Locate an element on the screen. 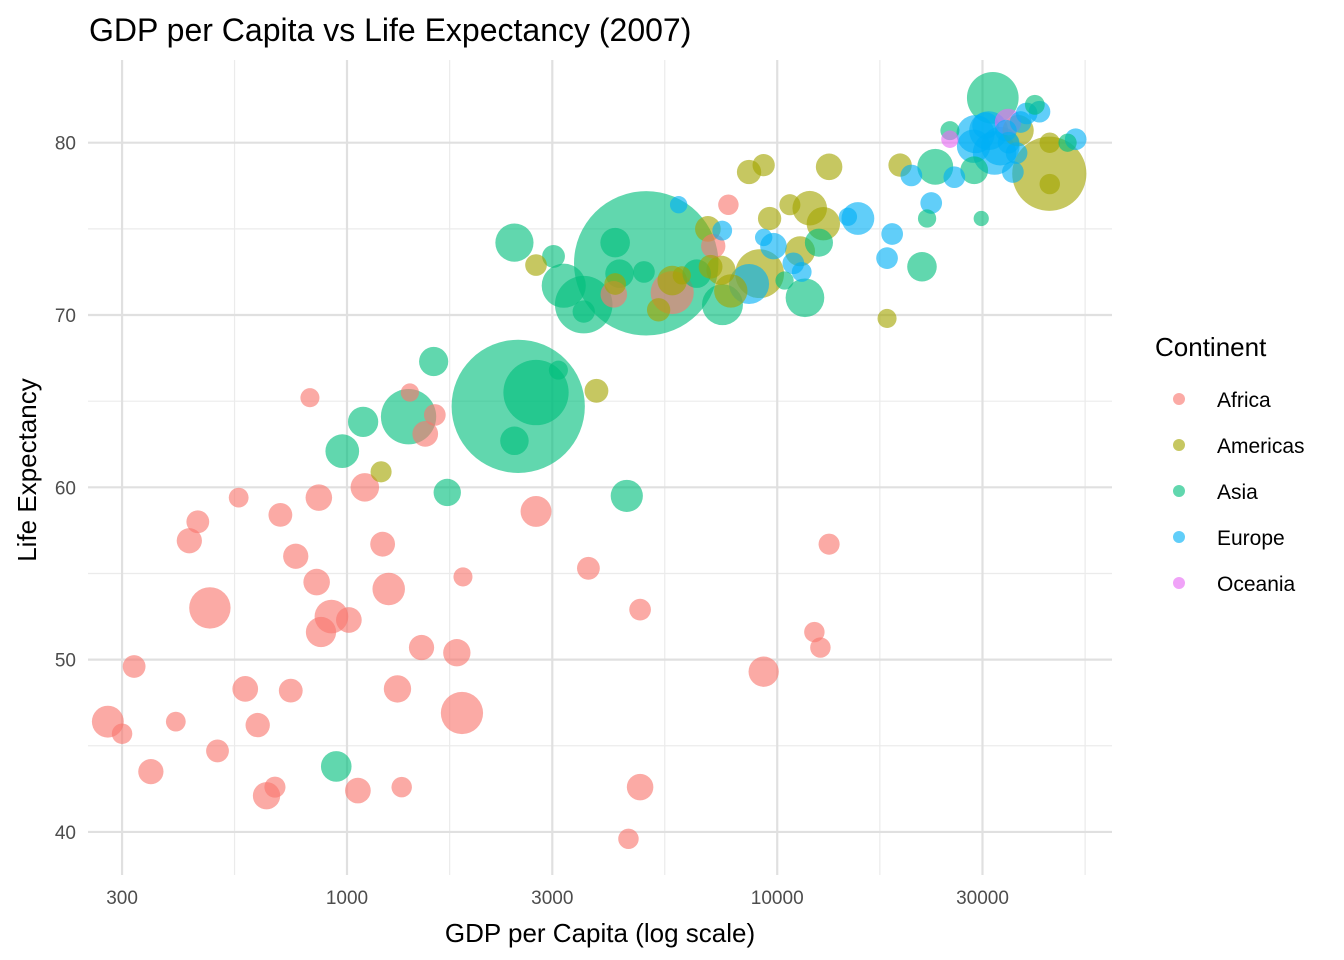 This screenshot has height=960, width=1344. legend-label-asia: Asia is located at coordinates (1237, 492).